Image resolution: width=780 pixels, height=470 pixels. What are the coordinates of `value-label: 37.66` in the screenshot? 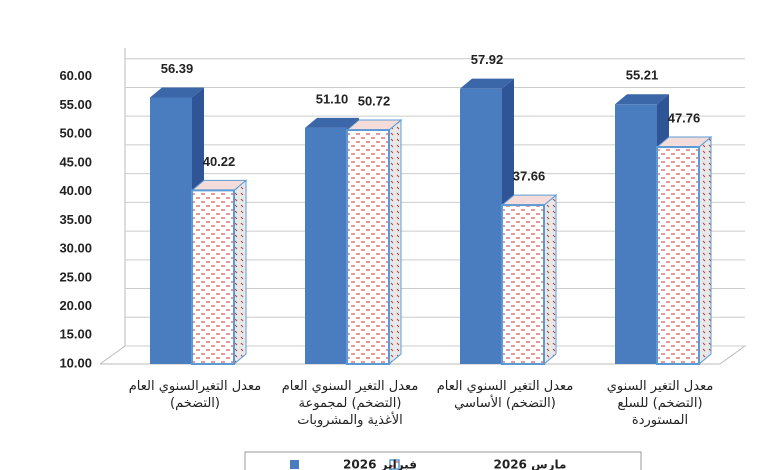 It's located at (529, 176).